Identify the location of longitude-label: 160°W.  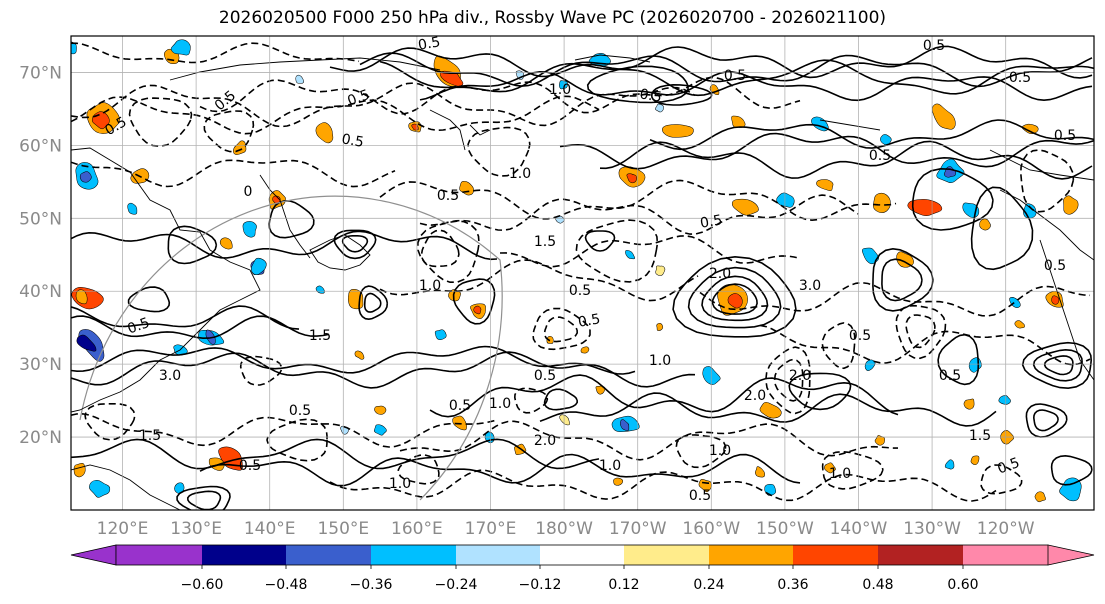
(711, 529).